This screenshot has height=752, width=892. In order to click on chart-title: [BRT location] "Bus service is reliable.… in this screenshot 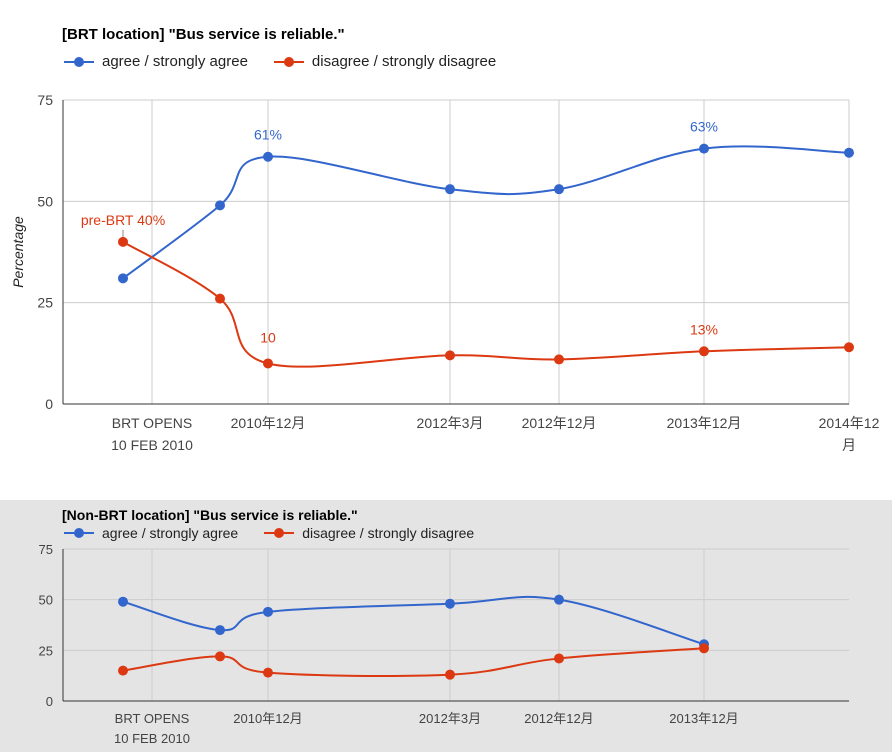, I will do `click(203, 34)`.